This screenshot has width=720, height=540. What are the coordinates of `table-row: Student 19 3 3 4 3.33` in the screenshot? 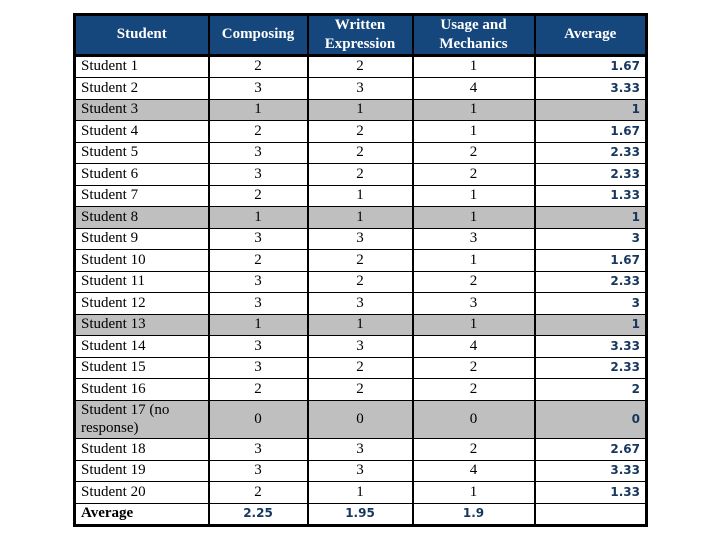 It's located at (360, 470).